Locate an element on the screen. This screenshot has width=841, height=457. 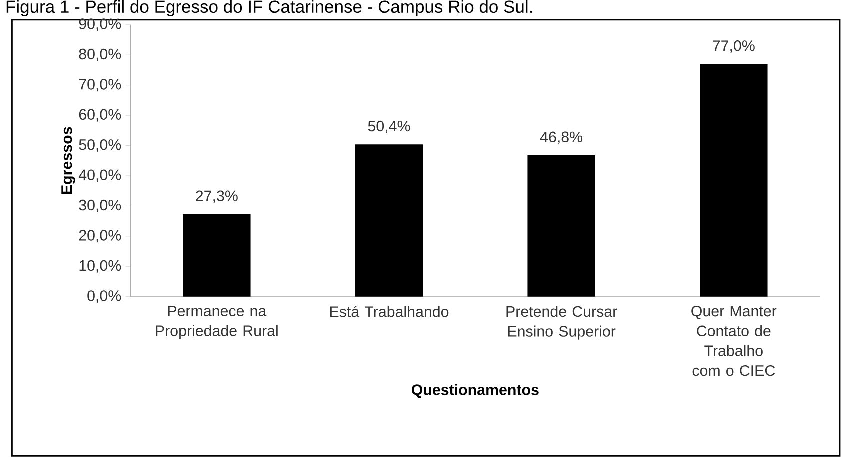
chart-title: Figura 1 - Perfil do Egresso do IF Catarinense - Campus Rio do Sul. is located at coordinates (269, 8).